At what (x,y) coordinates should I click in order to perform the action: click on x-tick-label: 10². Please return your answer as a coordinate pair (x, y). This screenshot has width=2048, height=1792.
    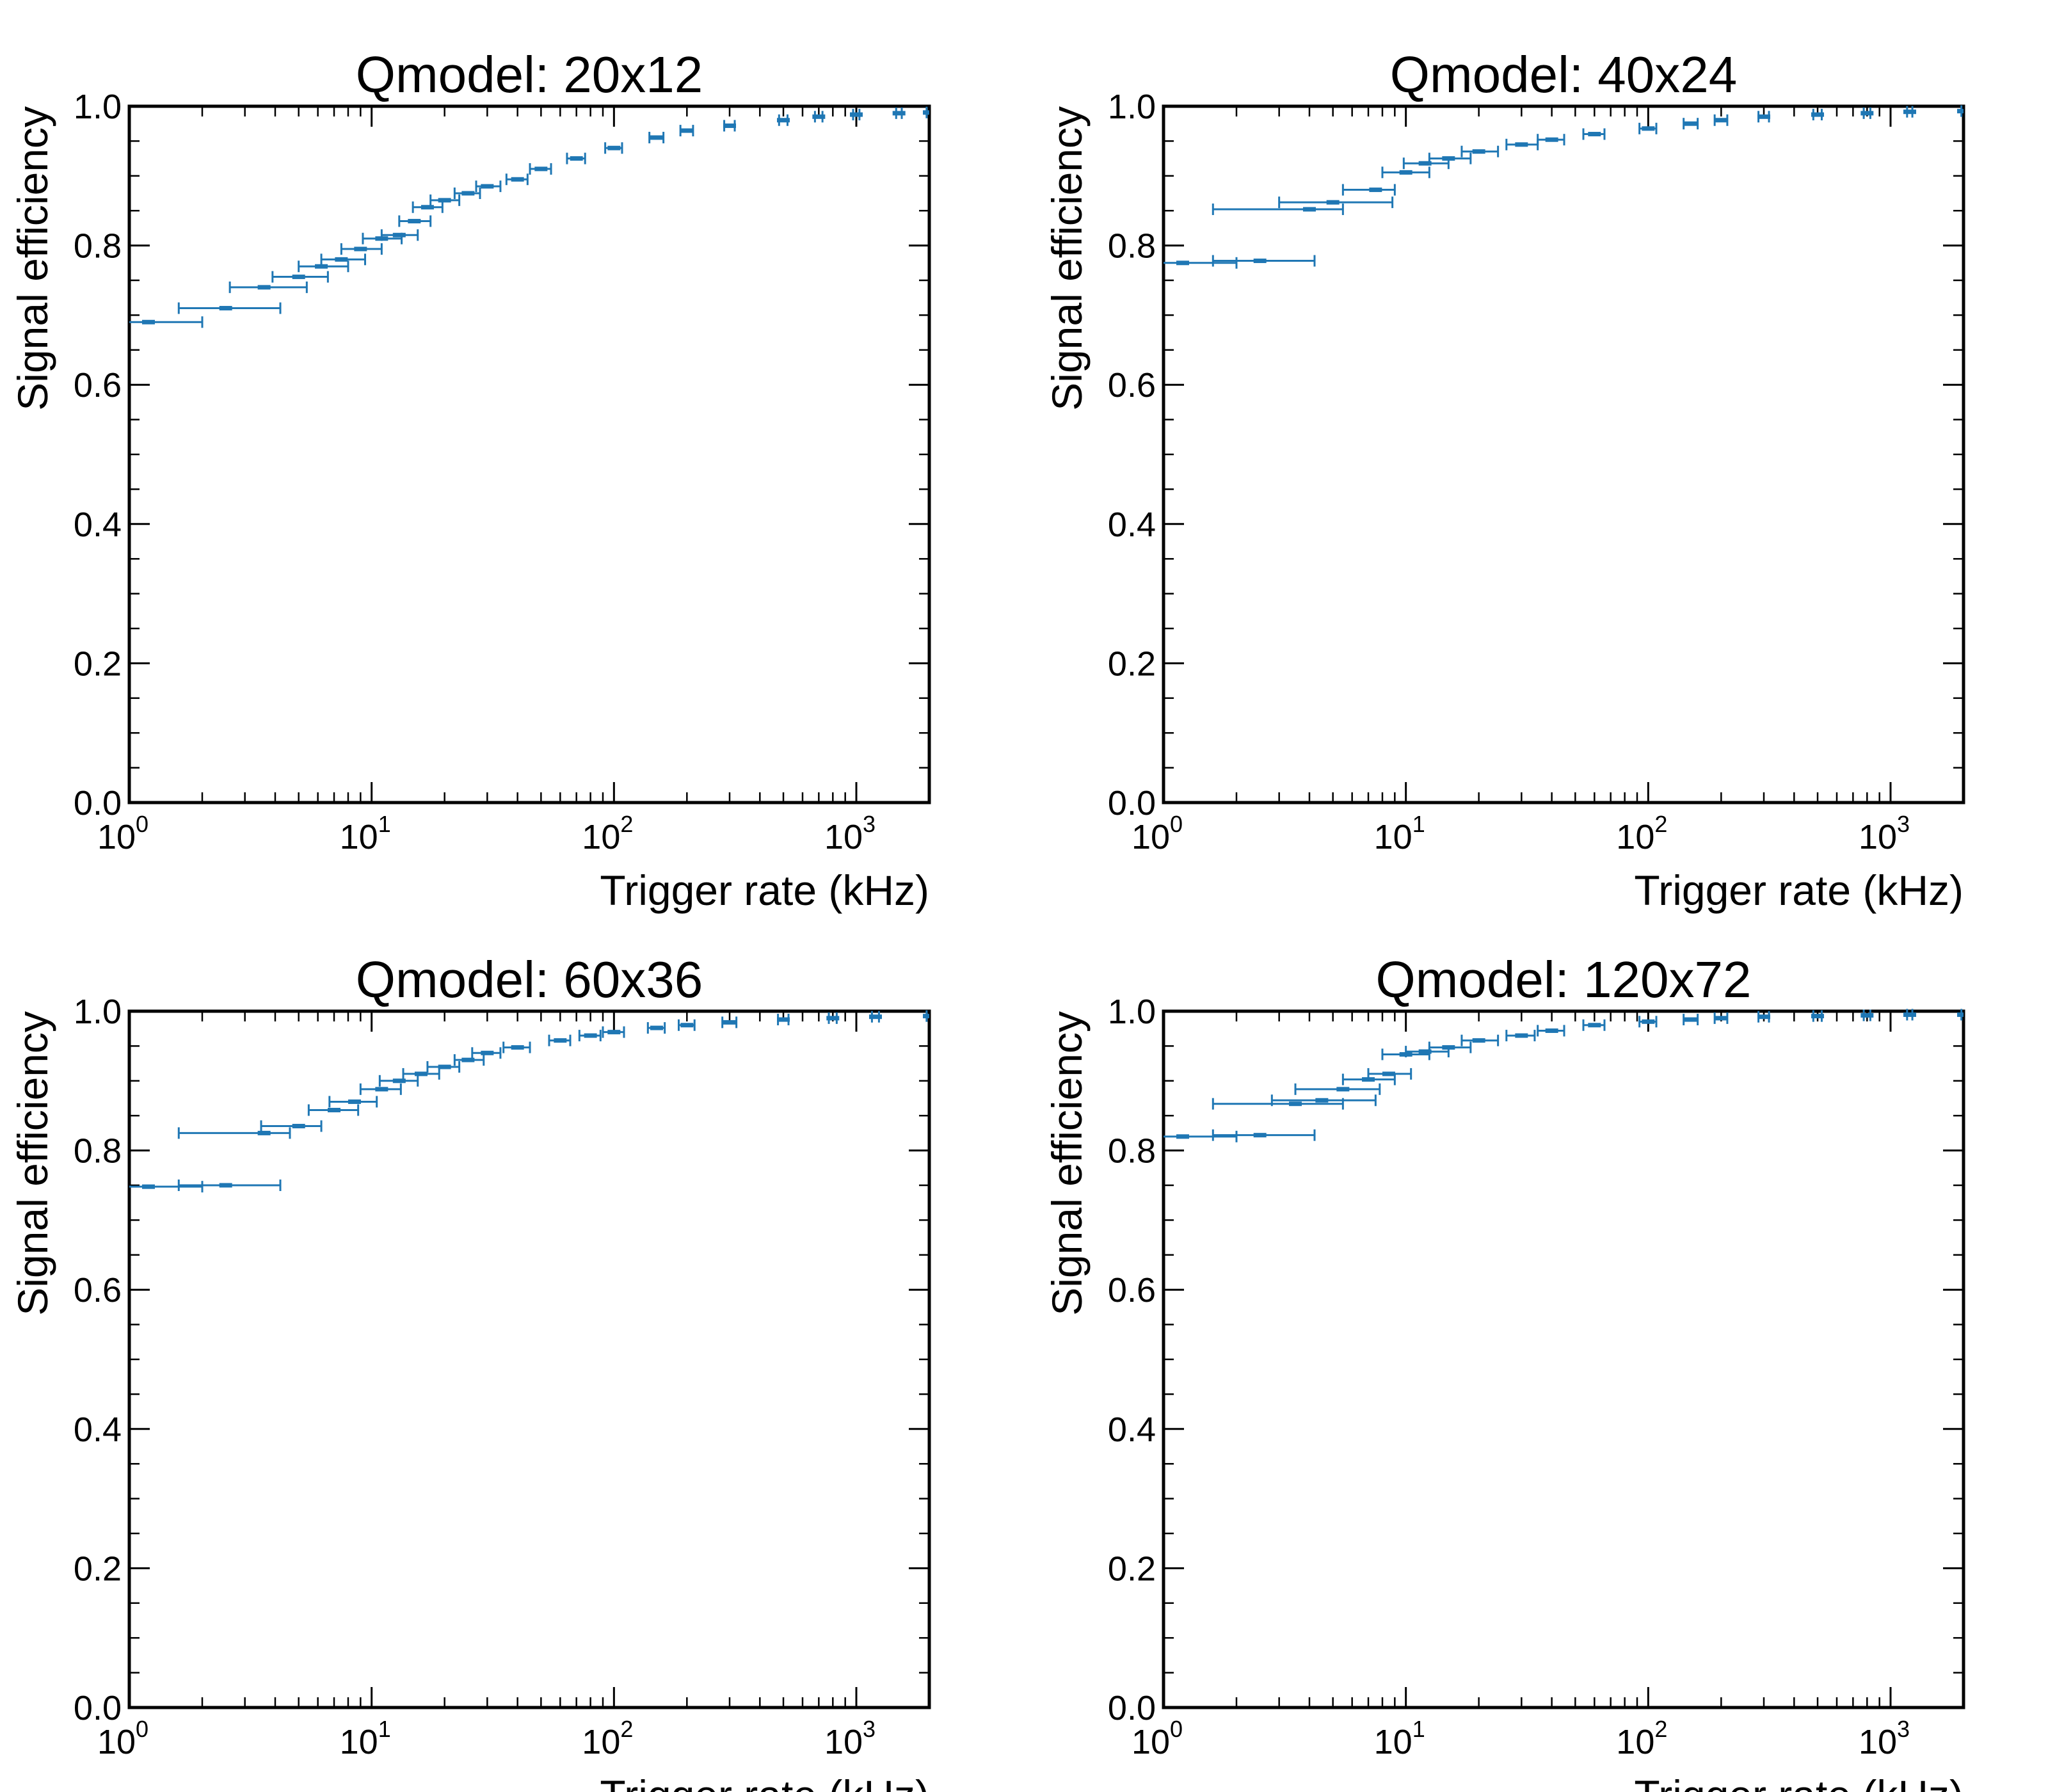
    Looking at the image, I should click on (1641, 1738).